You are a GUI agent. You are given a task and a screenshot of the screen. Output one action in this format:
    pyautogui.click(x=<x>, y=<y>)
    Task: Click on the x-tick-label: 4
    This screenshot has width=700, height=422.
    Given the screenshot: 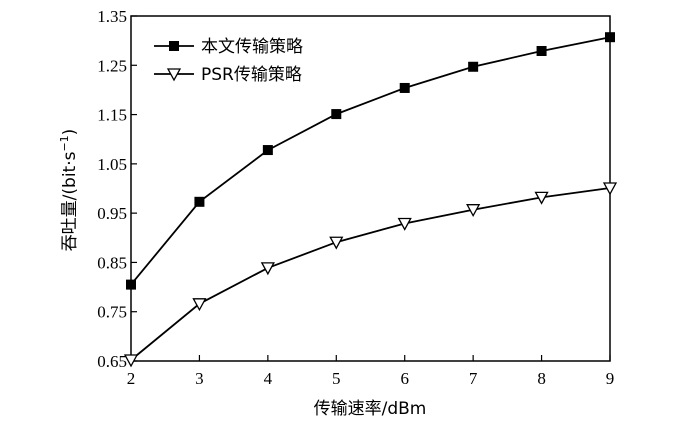 What is the action you would take?
    pyautogui.click(x=268, y=378)
    